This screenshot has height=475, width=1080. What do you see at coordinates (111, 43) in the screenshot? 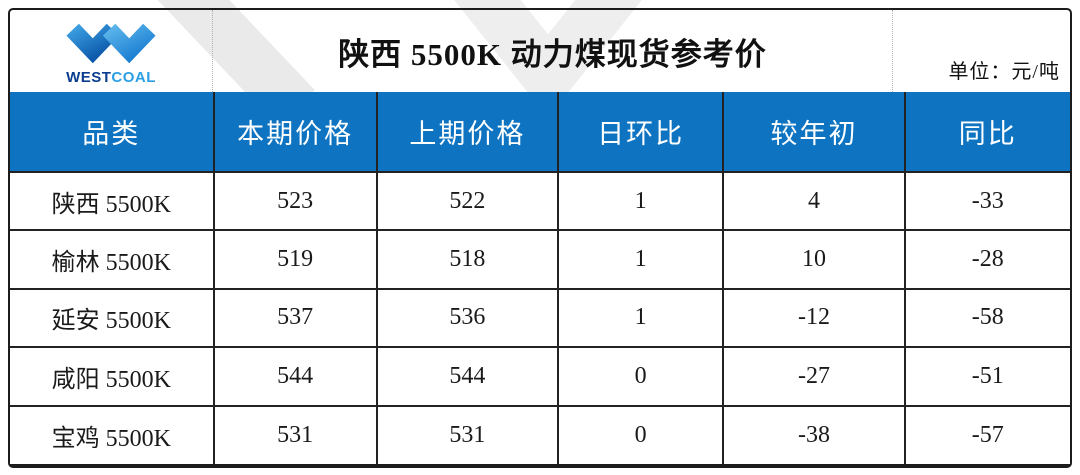
I see `westcoal-w-icon` at bounding box center [111, 43].